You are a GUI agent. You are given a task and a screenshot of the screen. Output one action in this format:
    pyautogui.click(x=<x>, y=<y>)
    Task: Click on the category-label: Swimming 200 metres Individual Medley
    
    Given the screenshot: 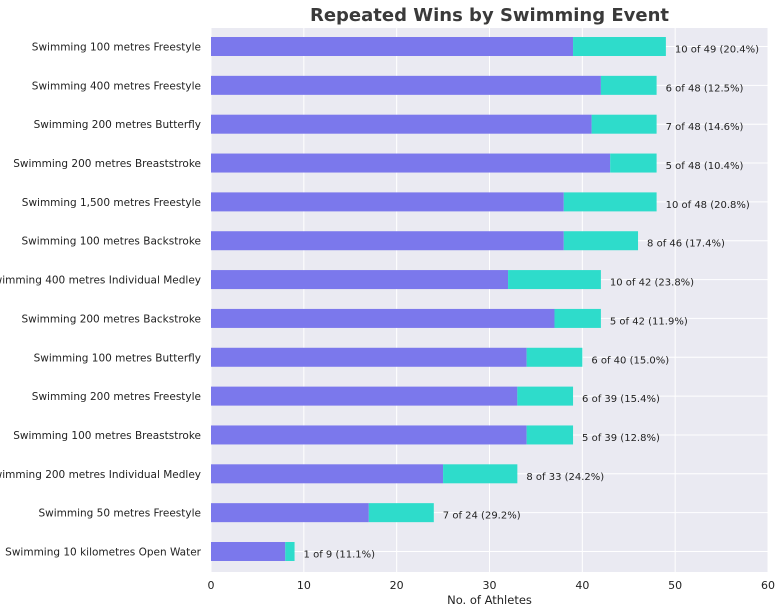 What is the action you would take?
    pyautogui.click(x=100, y=475)
    